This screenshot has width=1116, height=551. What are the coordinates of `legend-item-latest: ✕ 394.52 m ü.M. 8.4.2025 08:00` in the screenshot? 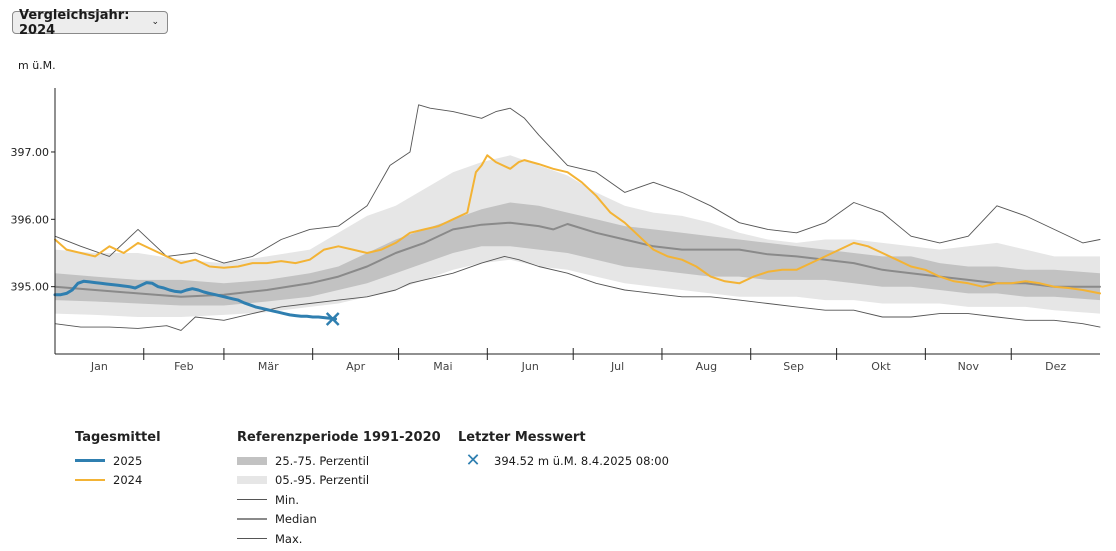 It's located at (563, 460).